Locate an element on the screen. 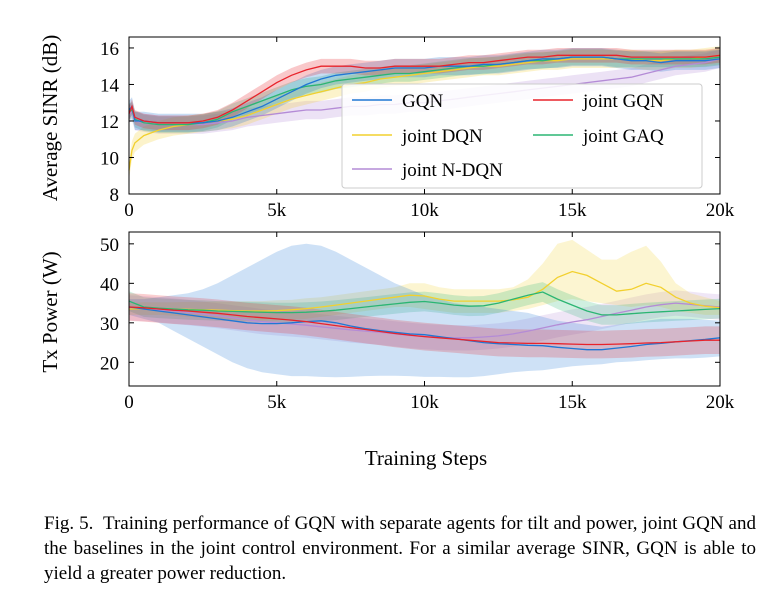 The image size is (780, 600). band-gqn is located at coordinates (424, 90).